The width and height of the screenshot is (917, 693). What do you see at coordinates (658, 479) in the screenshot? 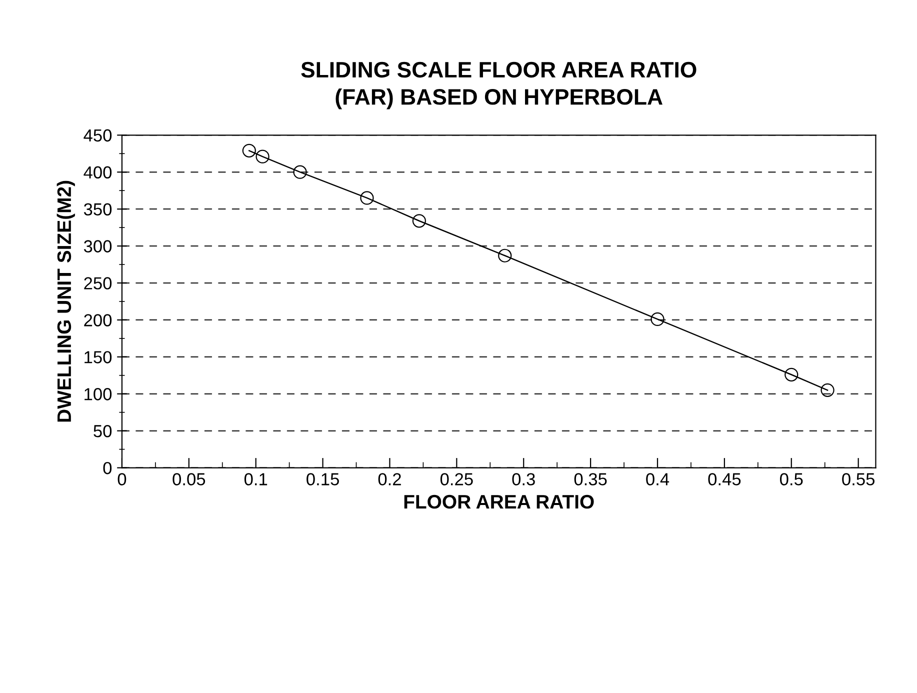
I see `x-tick-label: 0.4` at bounding box center [658, 479].